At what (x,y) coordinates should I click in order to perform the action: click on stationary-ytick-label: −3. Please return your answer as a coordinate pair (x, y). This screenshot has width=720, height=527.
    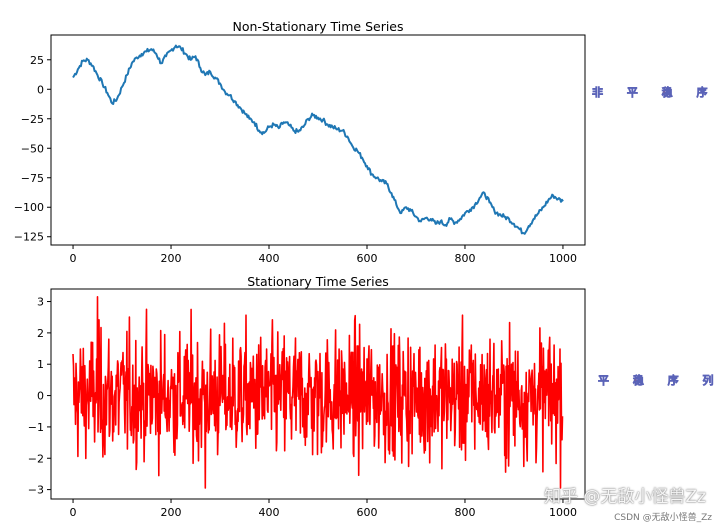
    Looking at the image, I should click on (36, 490).